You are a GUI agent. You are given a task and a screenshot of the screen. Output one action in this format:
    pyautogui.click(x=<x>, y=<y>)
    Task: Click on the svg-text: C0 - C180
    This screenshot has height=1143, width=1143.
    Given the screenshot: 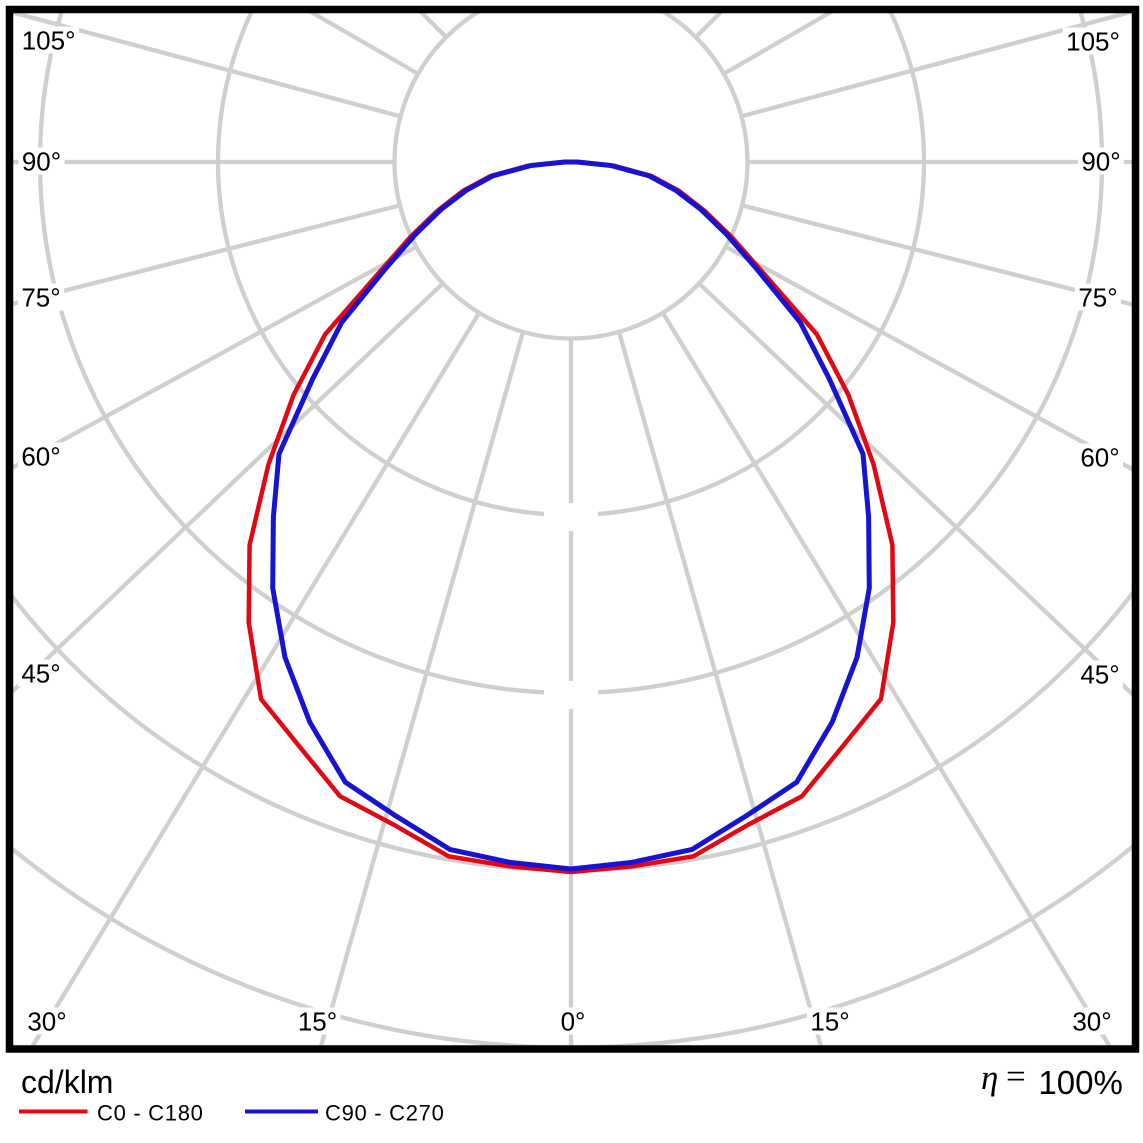 What is the action you would take?
    pyautogui.click(x=150, y=1113)
    